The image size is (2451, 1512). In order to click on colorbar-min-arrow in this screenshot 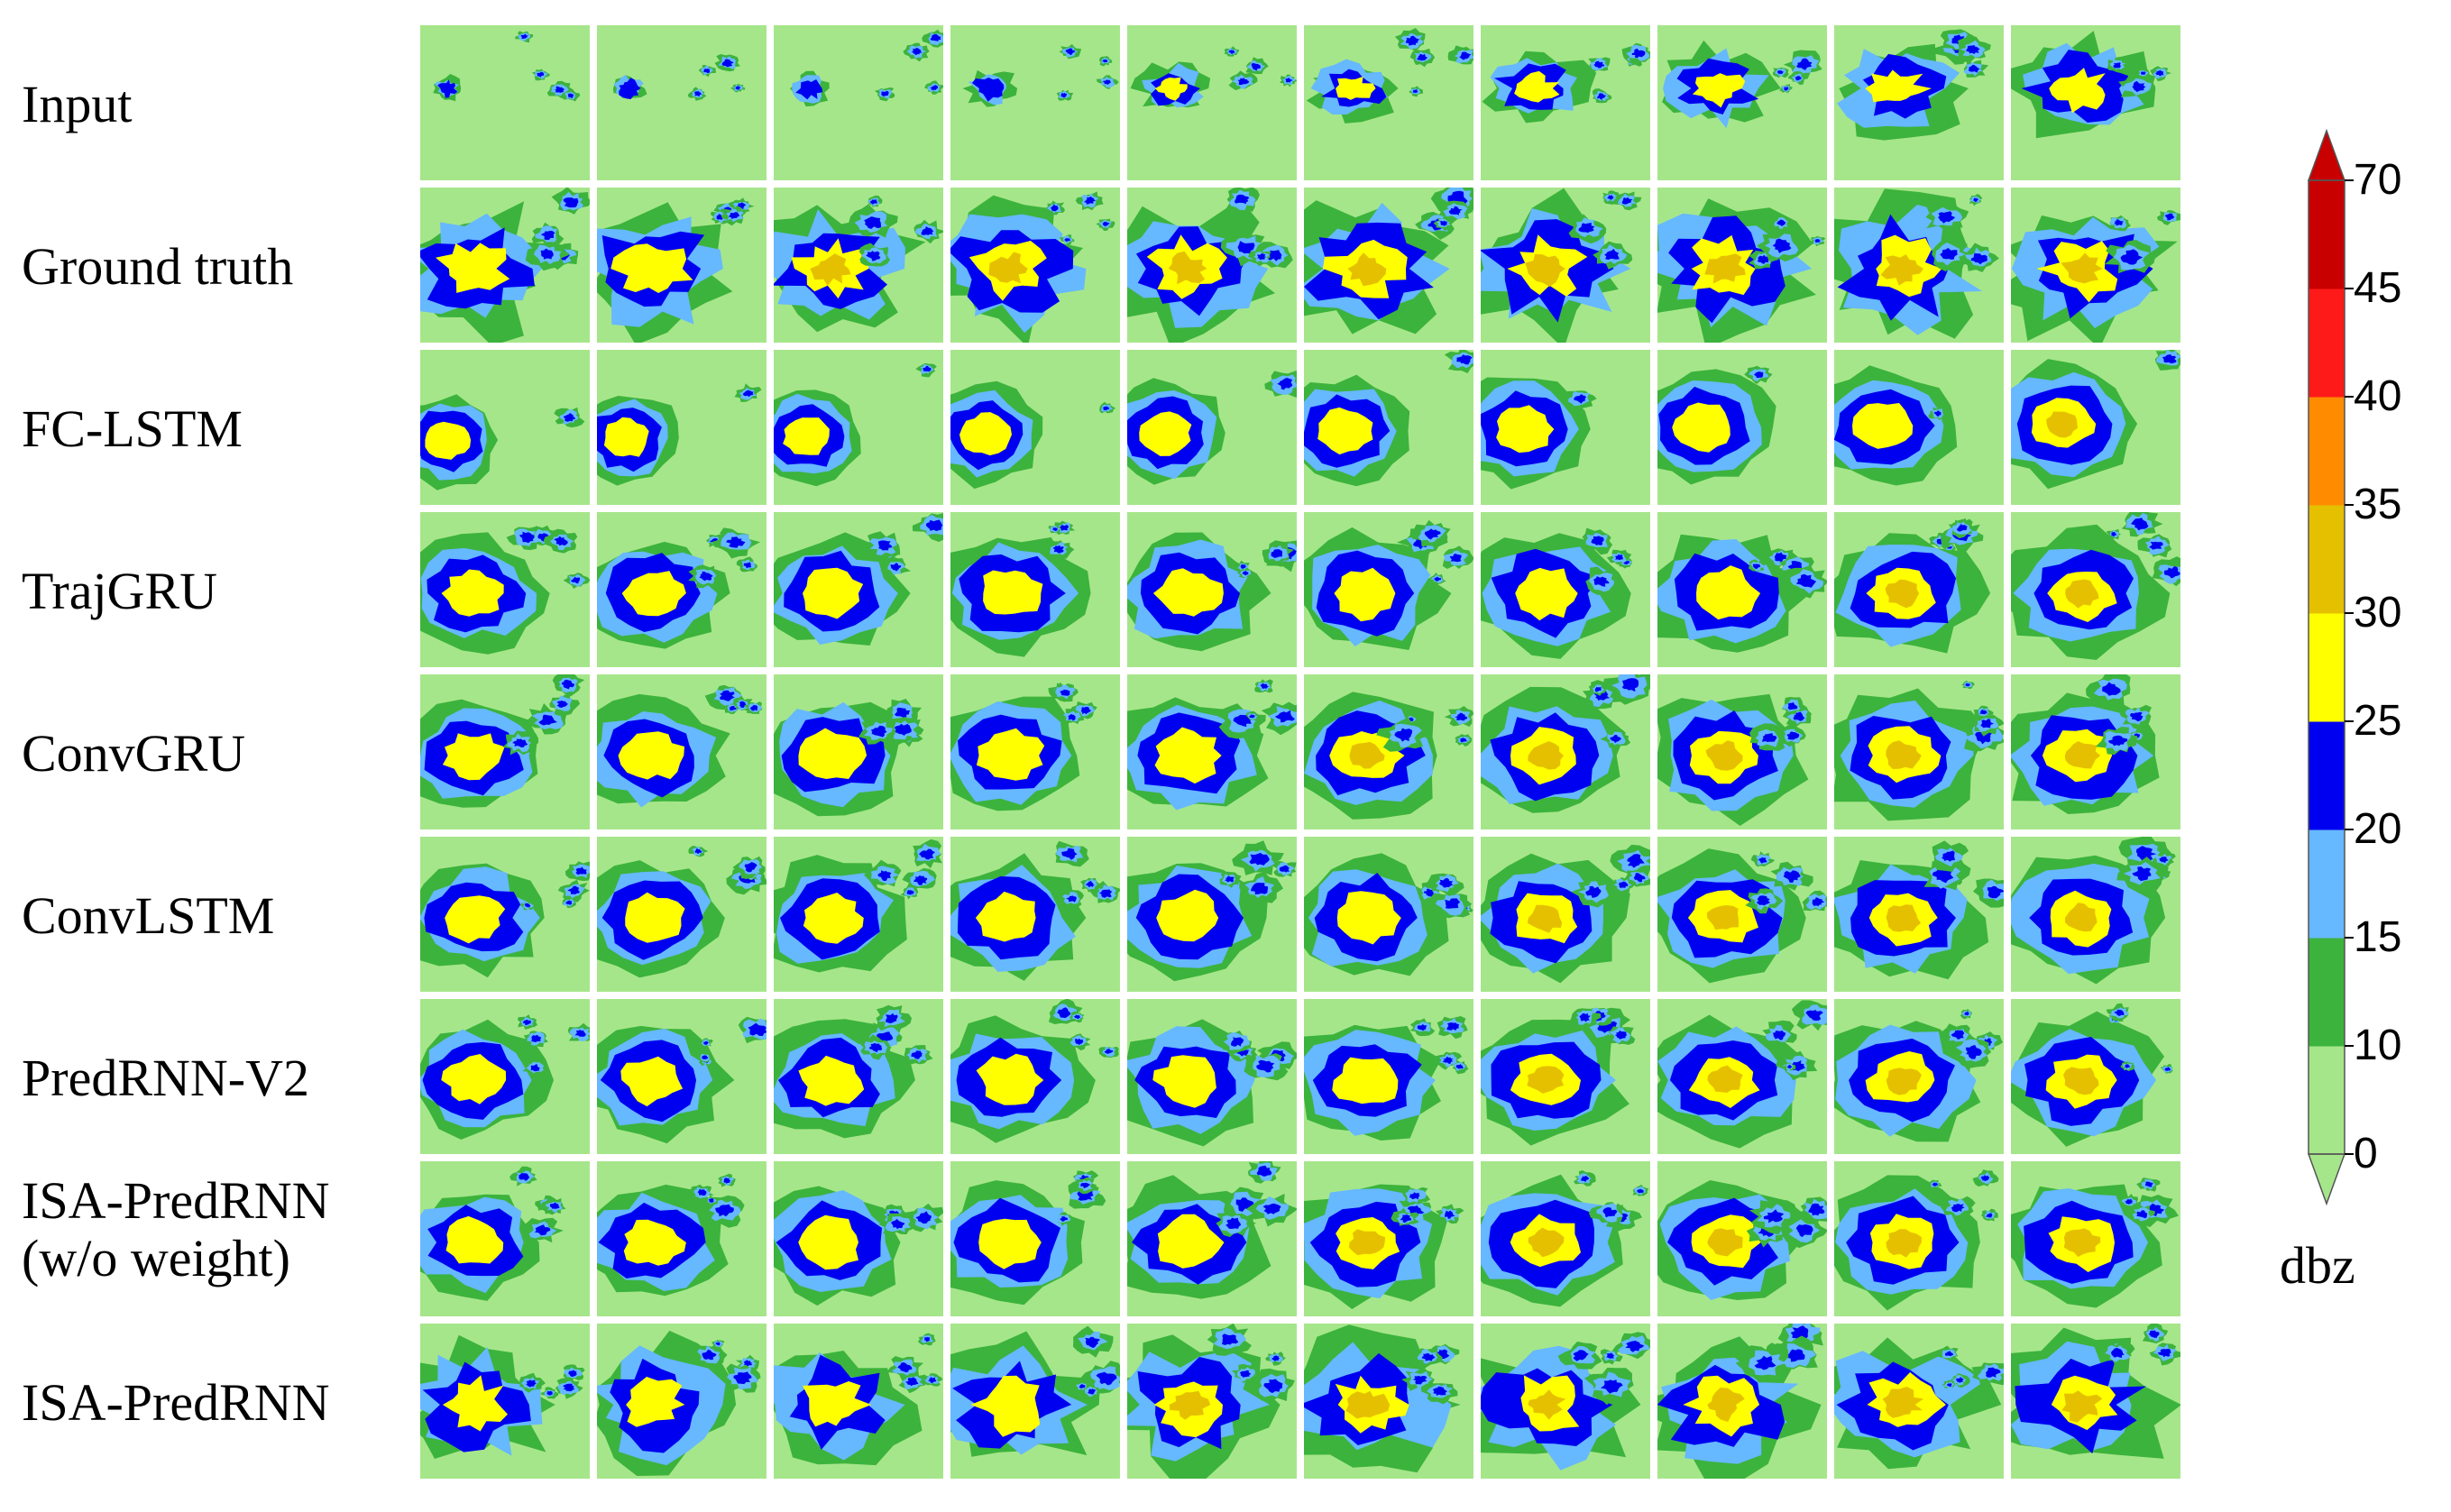, I will do `click(2327, 1179)`.